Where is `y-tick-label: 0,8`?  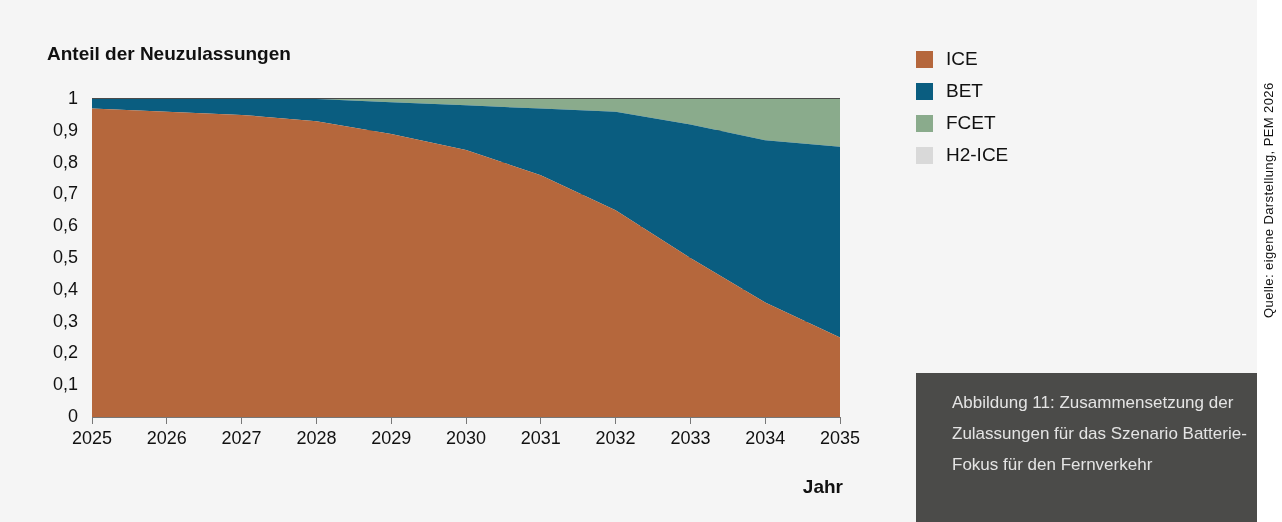 y-tick-label: 0,8 is located at coordinates (65, 161).